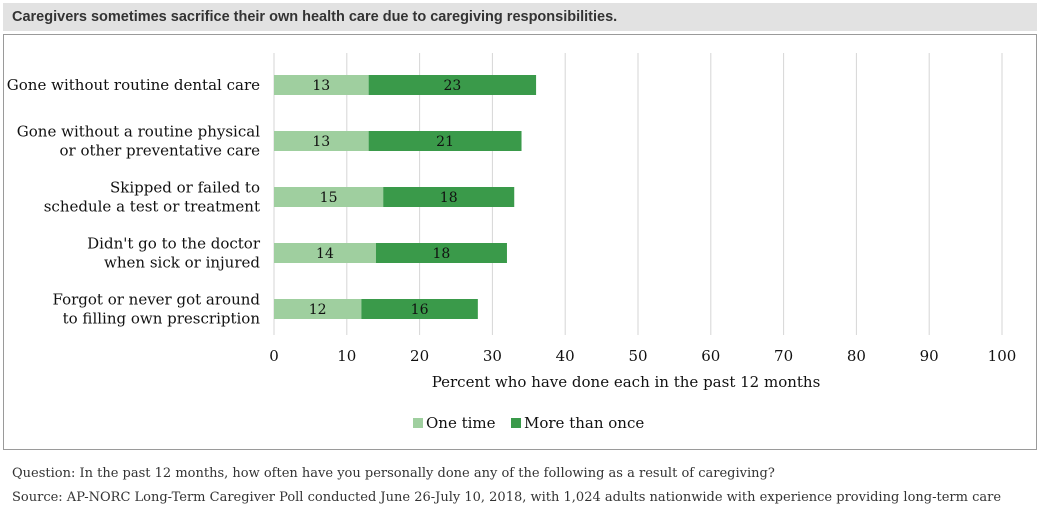 The image size is (1042, 514). What do you see at coordinates (156, 300) in the screenshot?
I see `category-label: Forgot or never got around` at bounding box center [156, 300].